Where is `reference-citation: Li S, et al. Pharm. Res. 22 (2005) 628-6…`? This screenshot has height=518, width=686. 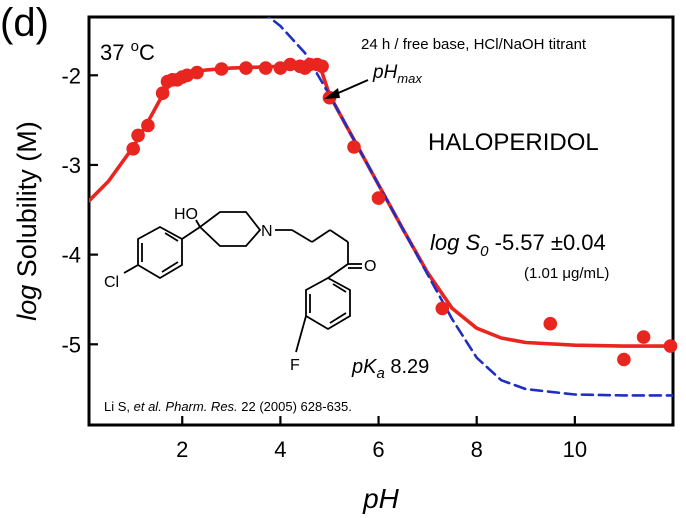
reference-citation: Li S, et al. Pharm. Res. 22 (2005) 628-6… is located at coordinates (228, 406).